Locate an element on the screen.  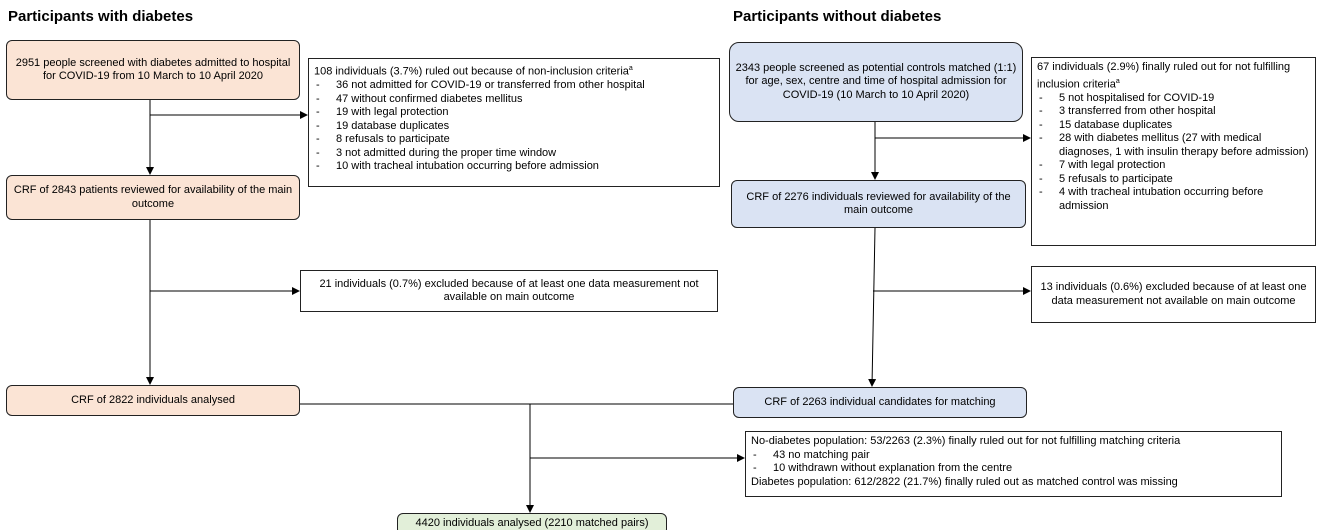
list-item: 19 database duplicates is located at coordinates (514, 127).